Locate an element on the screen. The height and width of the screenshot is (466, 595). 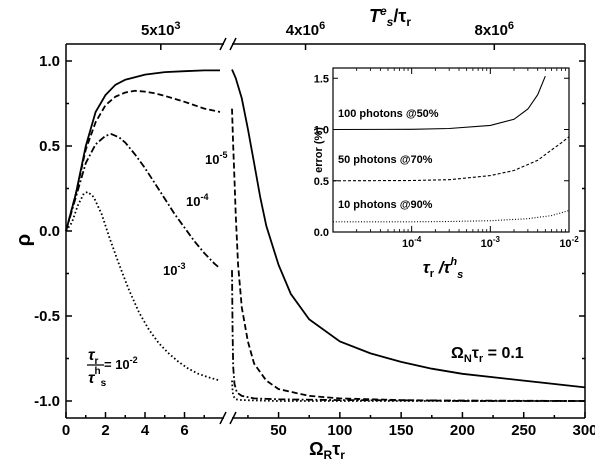
inset-frame is located at coordinates (451, 150).